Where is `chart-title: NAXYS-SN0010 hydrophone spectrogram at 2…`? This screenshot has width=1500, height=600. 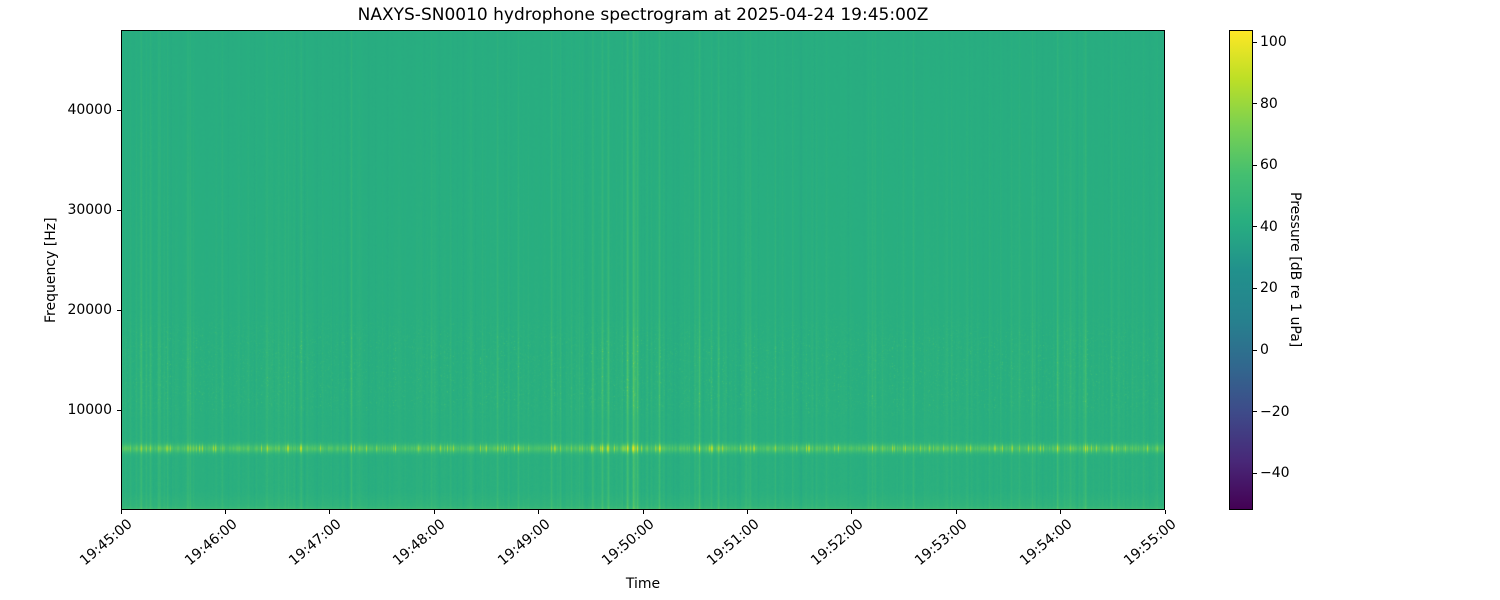
chart-title: NAXYS-SN0010 hydrophone spectrogram at 2… is located at coordinates (643, 15).